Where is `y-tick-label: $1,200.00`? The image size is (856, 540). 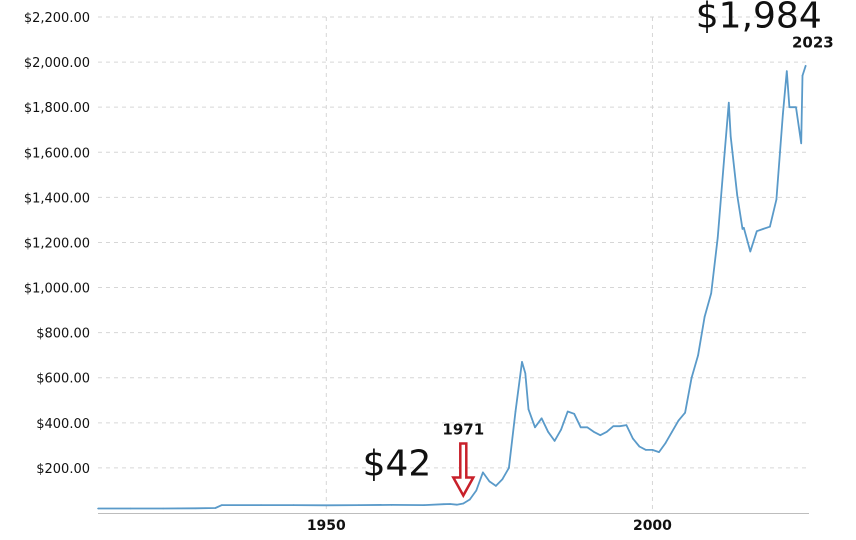
y-tick-label: $1,200.00 is located at coordinates (57, 243).